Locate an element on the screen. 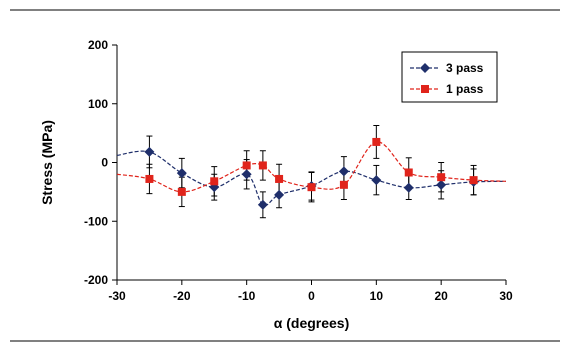 This screenshot has width=570, height=352. legend-diamond-icon is located at coordinates (425, 68).